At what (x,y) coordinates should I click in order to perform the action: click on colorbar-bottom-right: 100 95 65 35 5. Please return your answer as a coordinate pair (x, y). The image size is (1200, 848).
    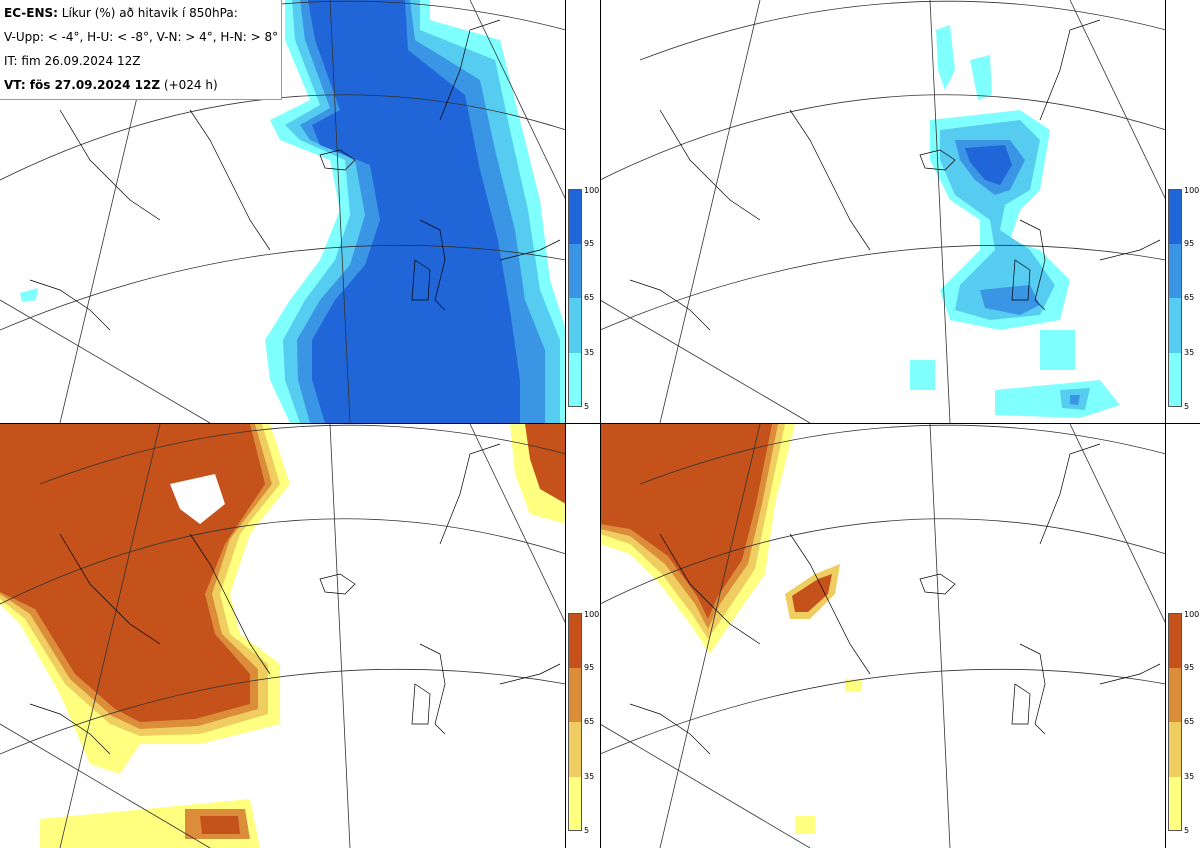
    Looking at the image, I should click on (1183, 723).